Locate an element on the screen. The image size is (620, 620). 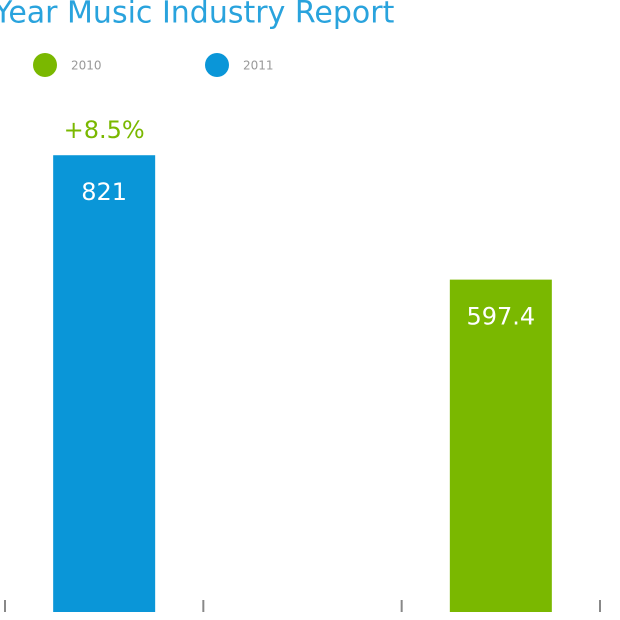
legend-label: 2011 is located at coordinates (258, 66).